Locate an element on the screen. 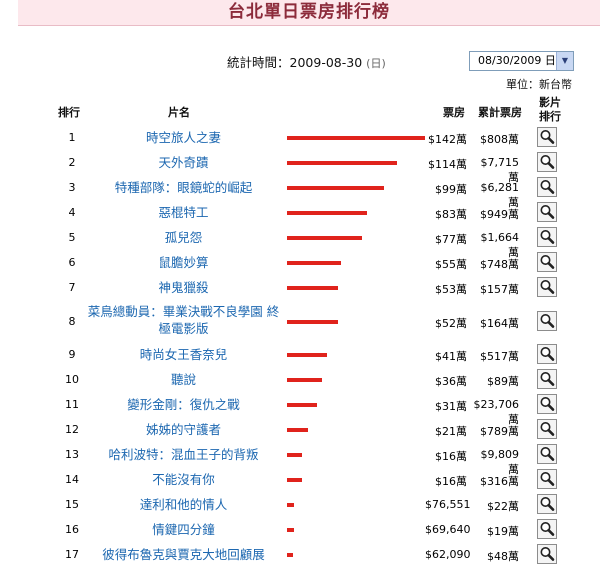 This screenshot has width=600, height=568. daily-gross-cell: $76,551 is located at coordinates (448, 504).